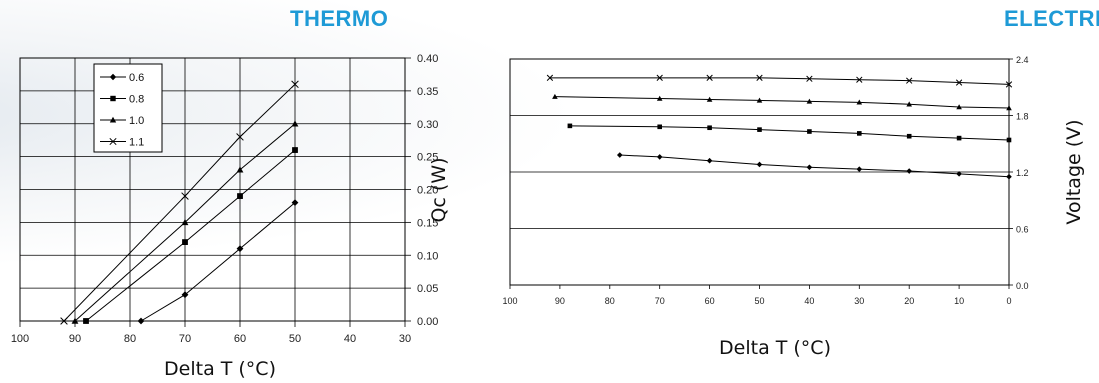 This screenshot has height=383, width=1099. Describe the element at coordinates (1022, 230) in the screenshot. I see `y-tick-label: 0.6` at that location.